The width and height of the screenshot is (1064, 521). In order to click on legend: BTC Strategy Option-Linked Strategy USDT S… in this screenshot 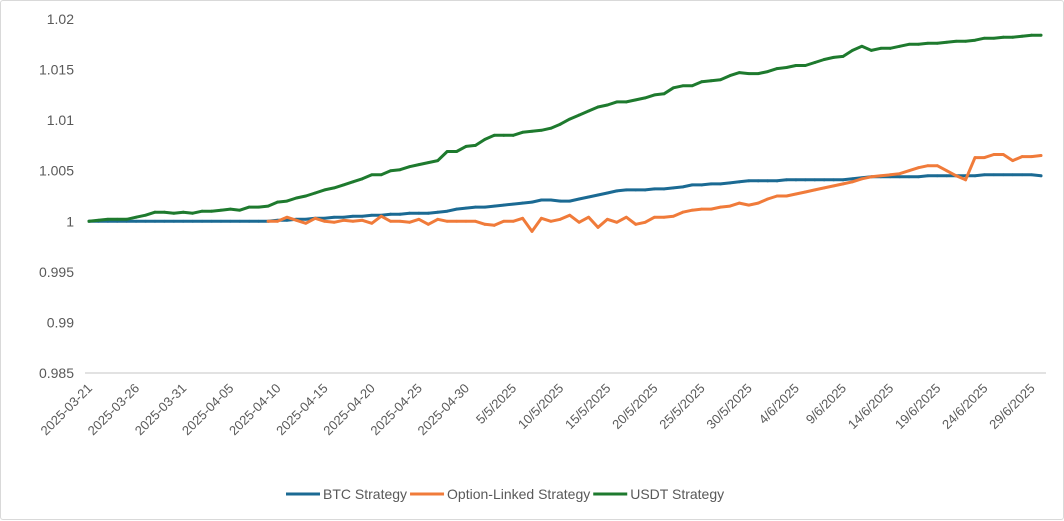, I will do `click(505, 494)`.